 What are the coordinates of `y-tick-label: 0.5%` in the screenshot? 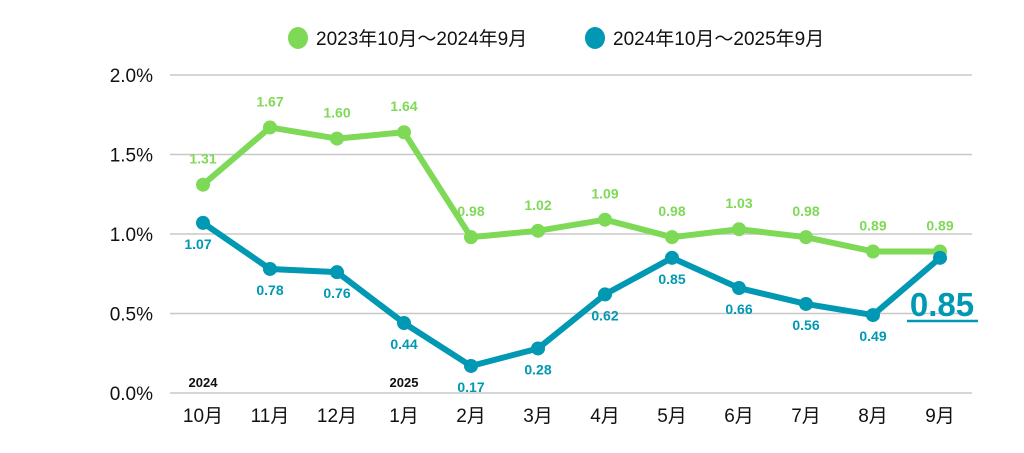 It's located at (131, 315).